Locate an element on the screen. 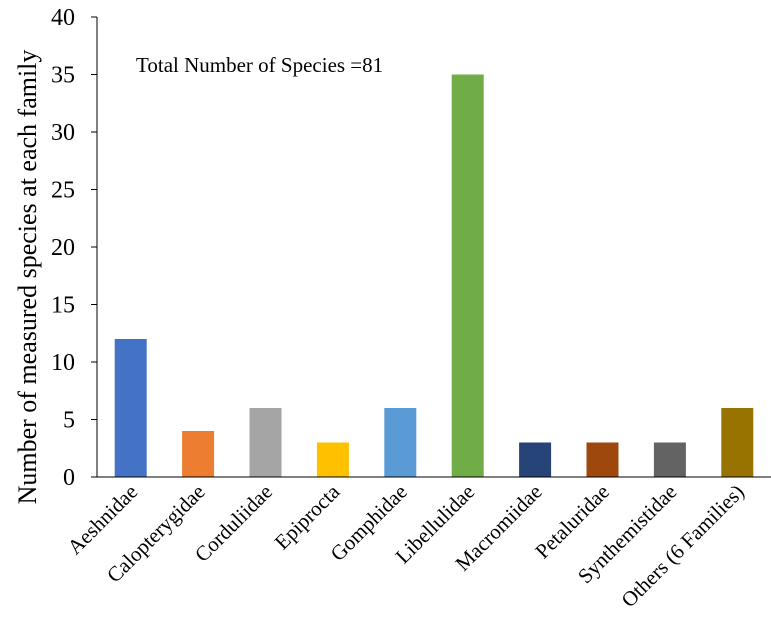  y-tick-label: 20 is located at coordinates (63, 248).